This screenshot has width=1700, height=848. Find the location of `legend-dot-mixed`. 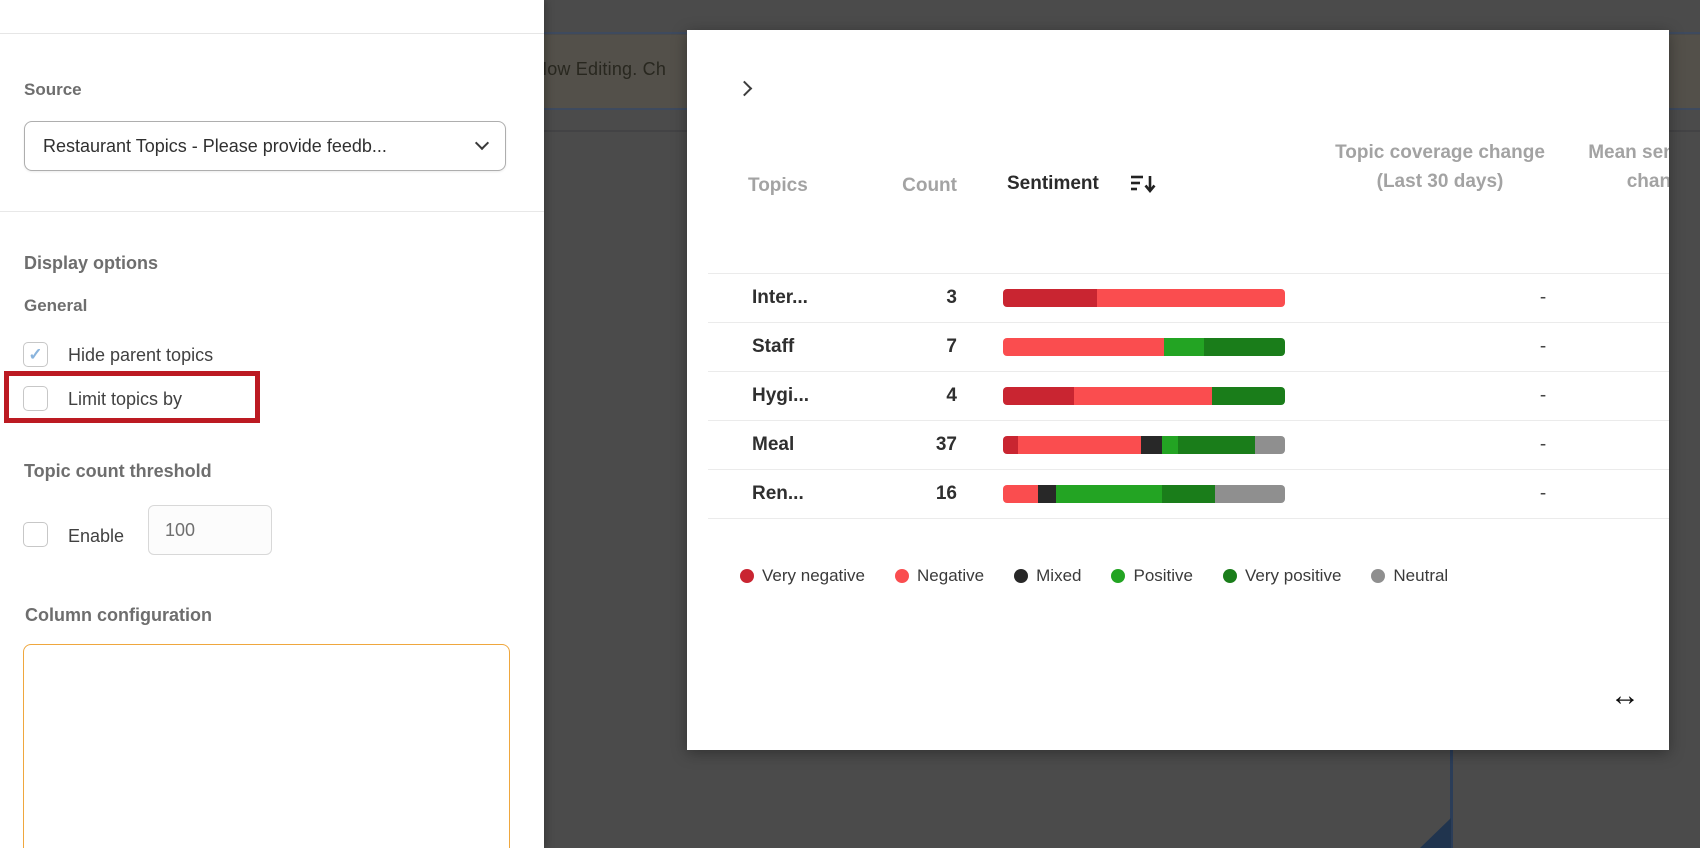

legend-dot-mixed is located at coordinates (1021, 576).